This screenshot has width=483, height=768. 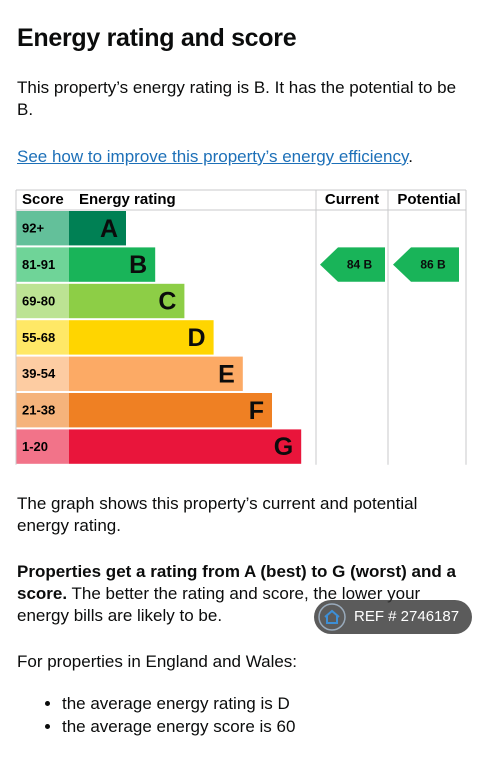 I want to click on page-title: Energy rating and score, so click(x=157, y=38).